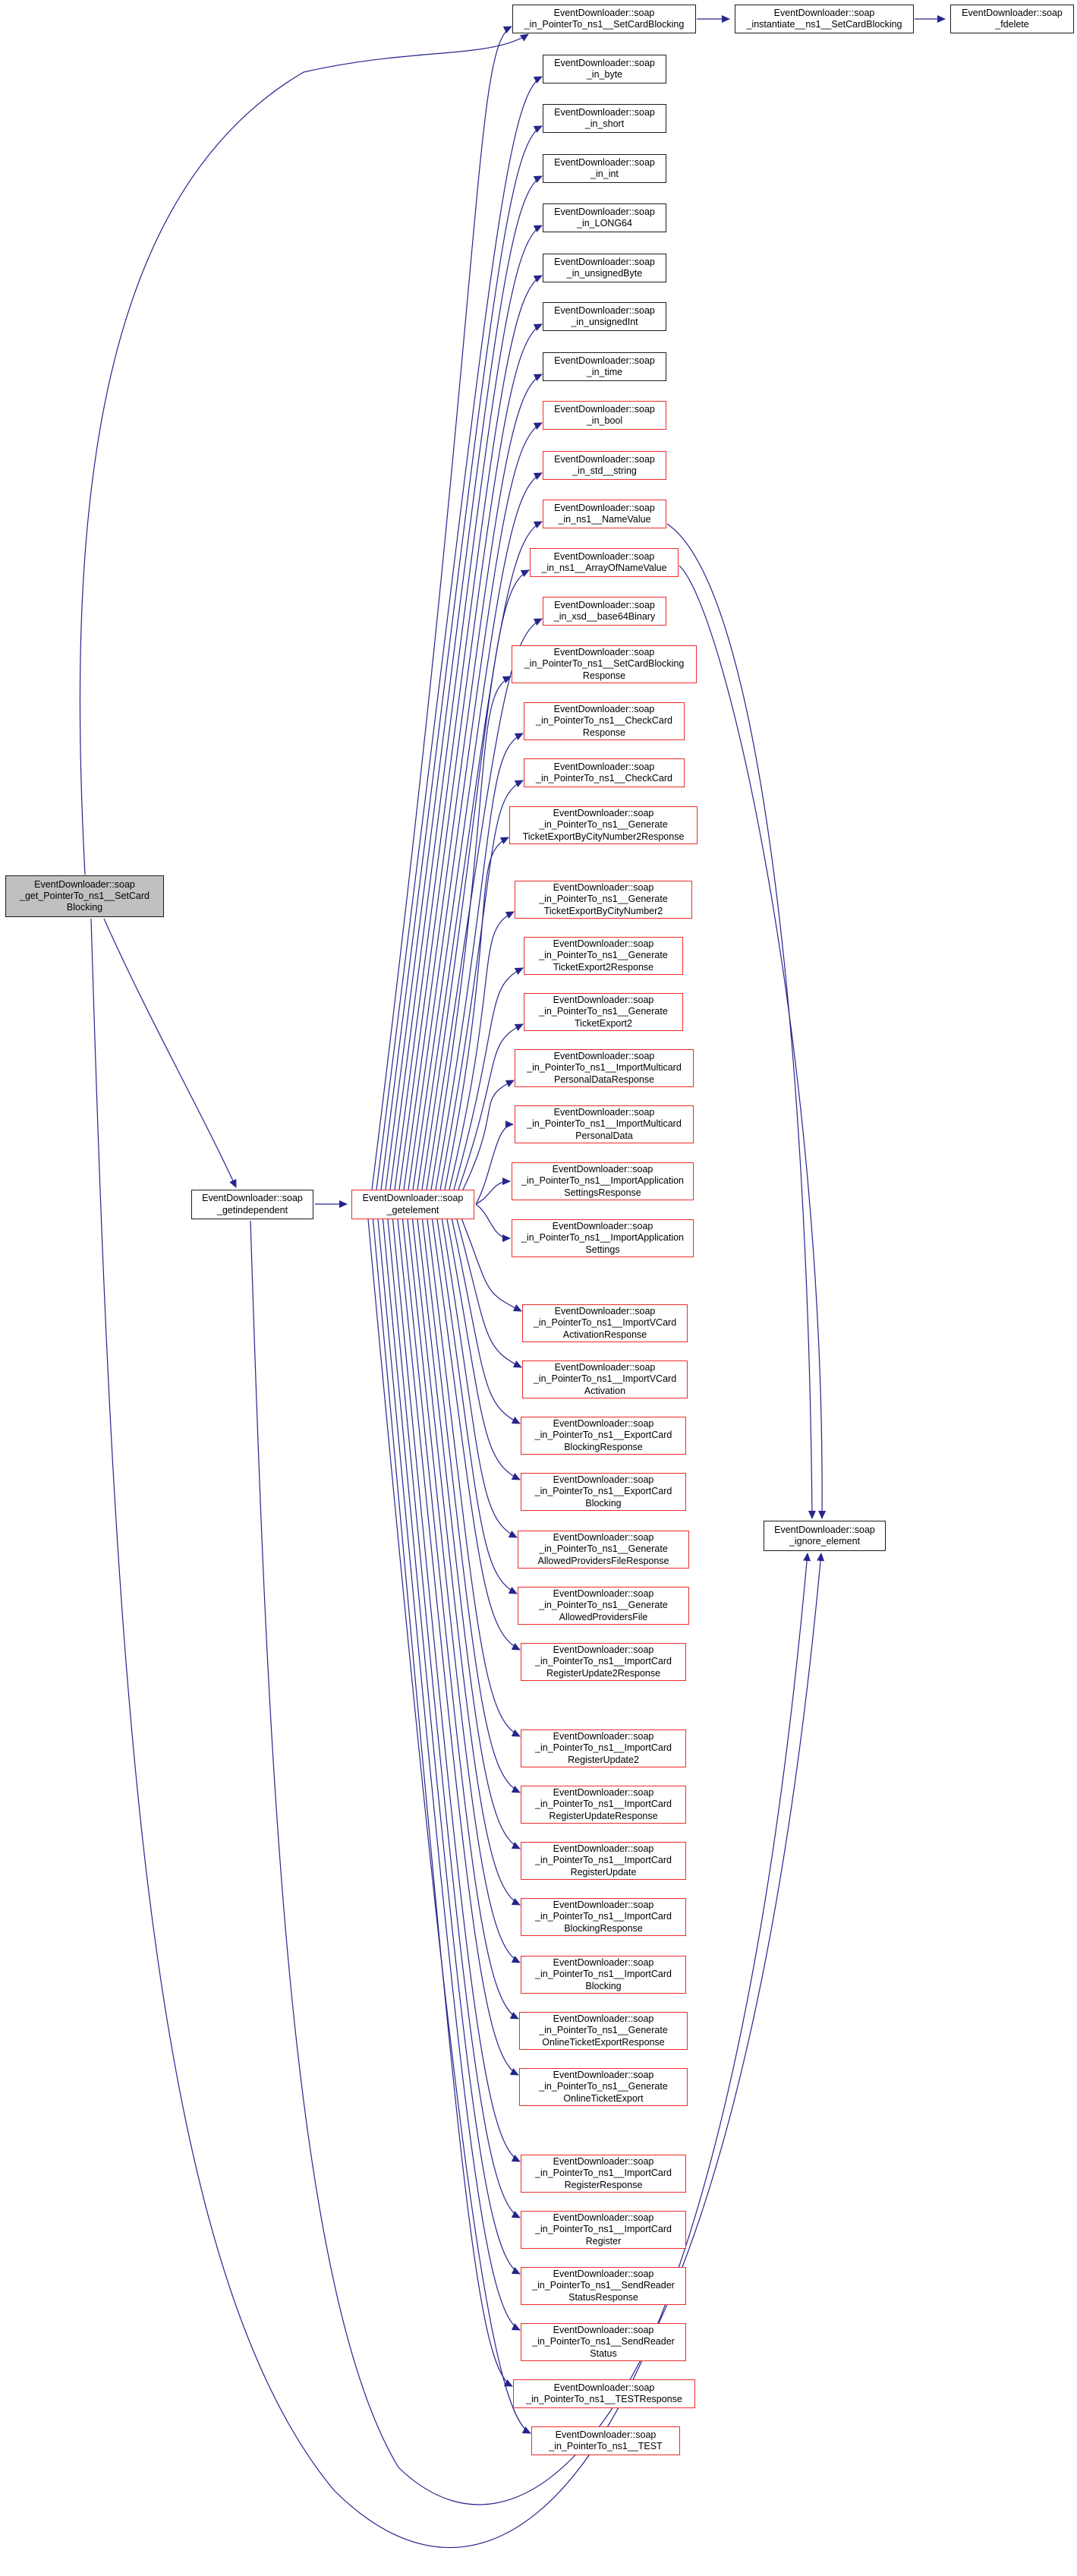 Image resolution: width=1077 pixels, height=2576 pixels. I want to click on edge-getelement-c28, so click(484, 1349).